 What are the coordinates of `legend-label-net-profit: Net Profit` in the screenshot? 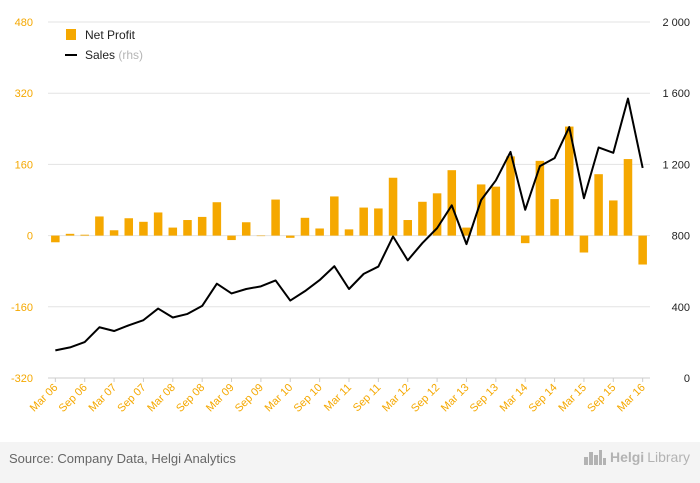 It's located at (110, 35).